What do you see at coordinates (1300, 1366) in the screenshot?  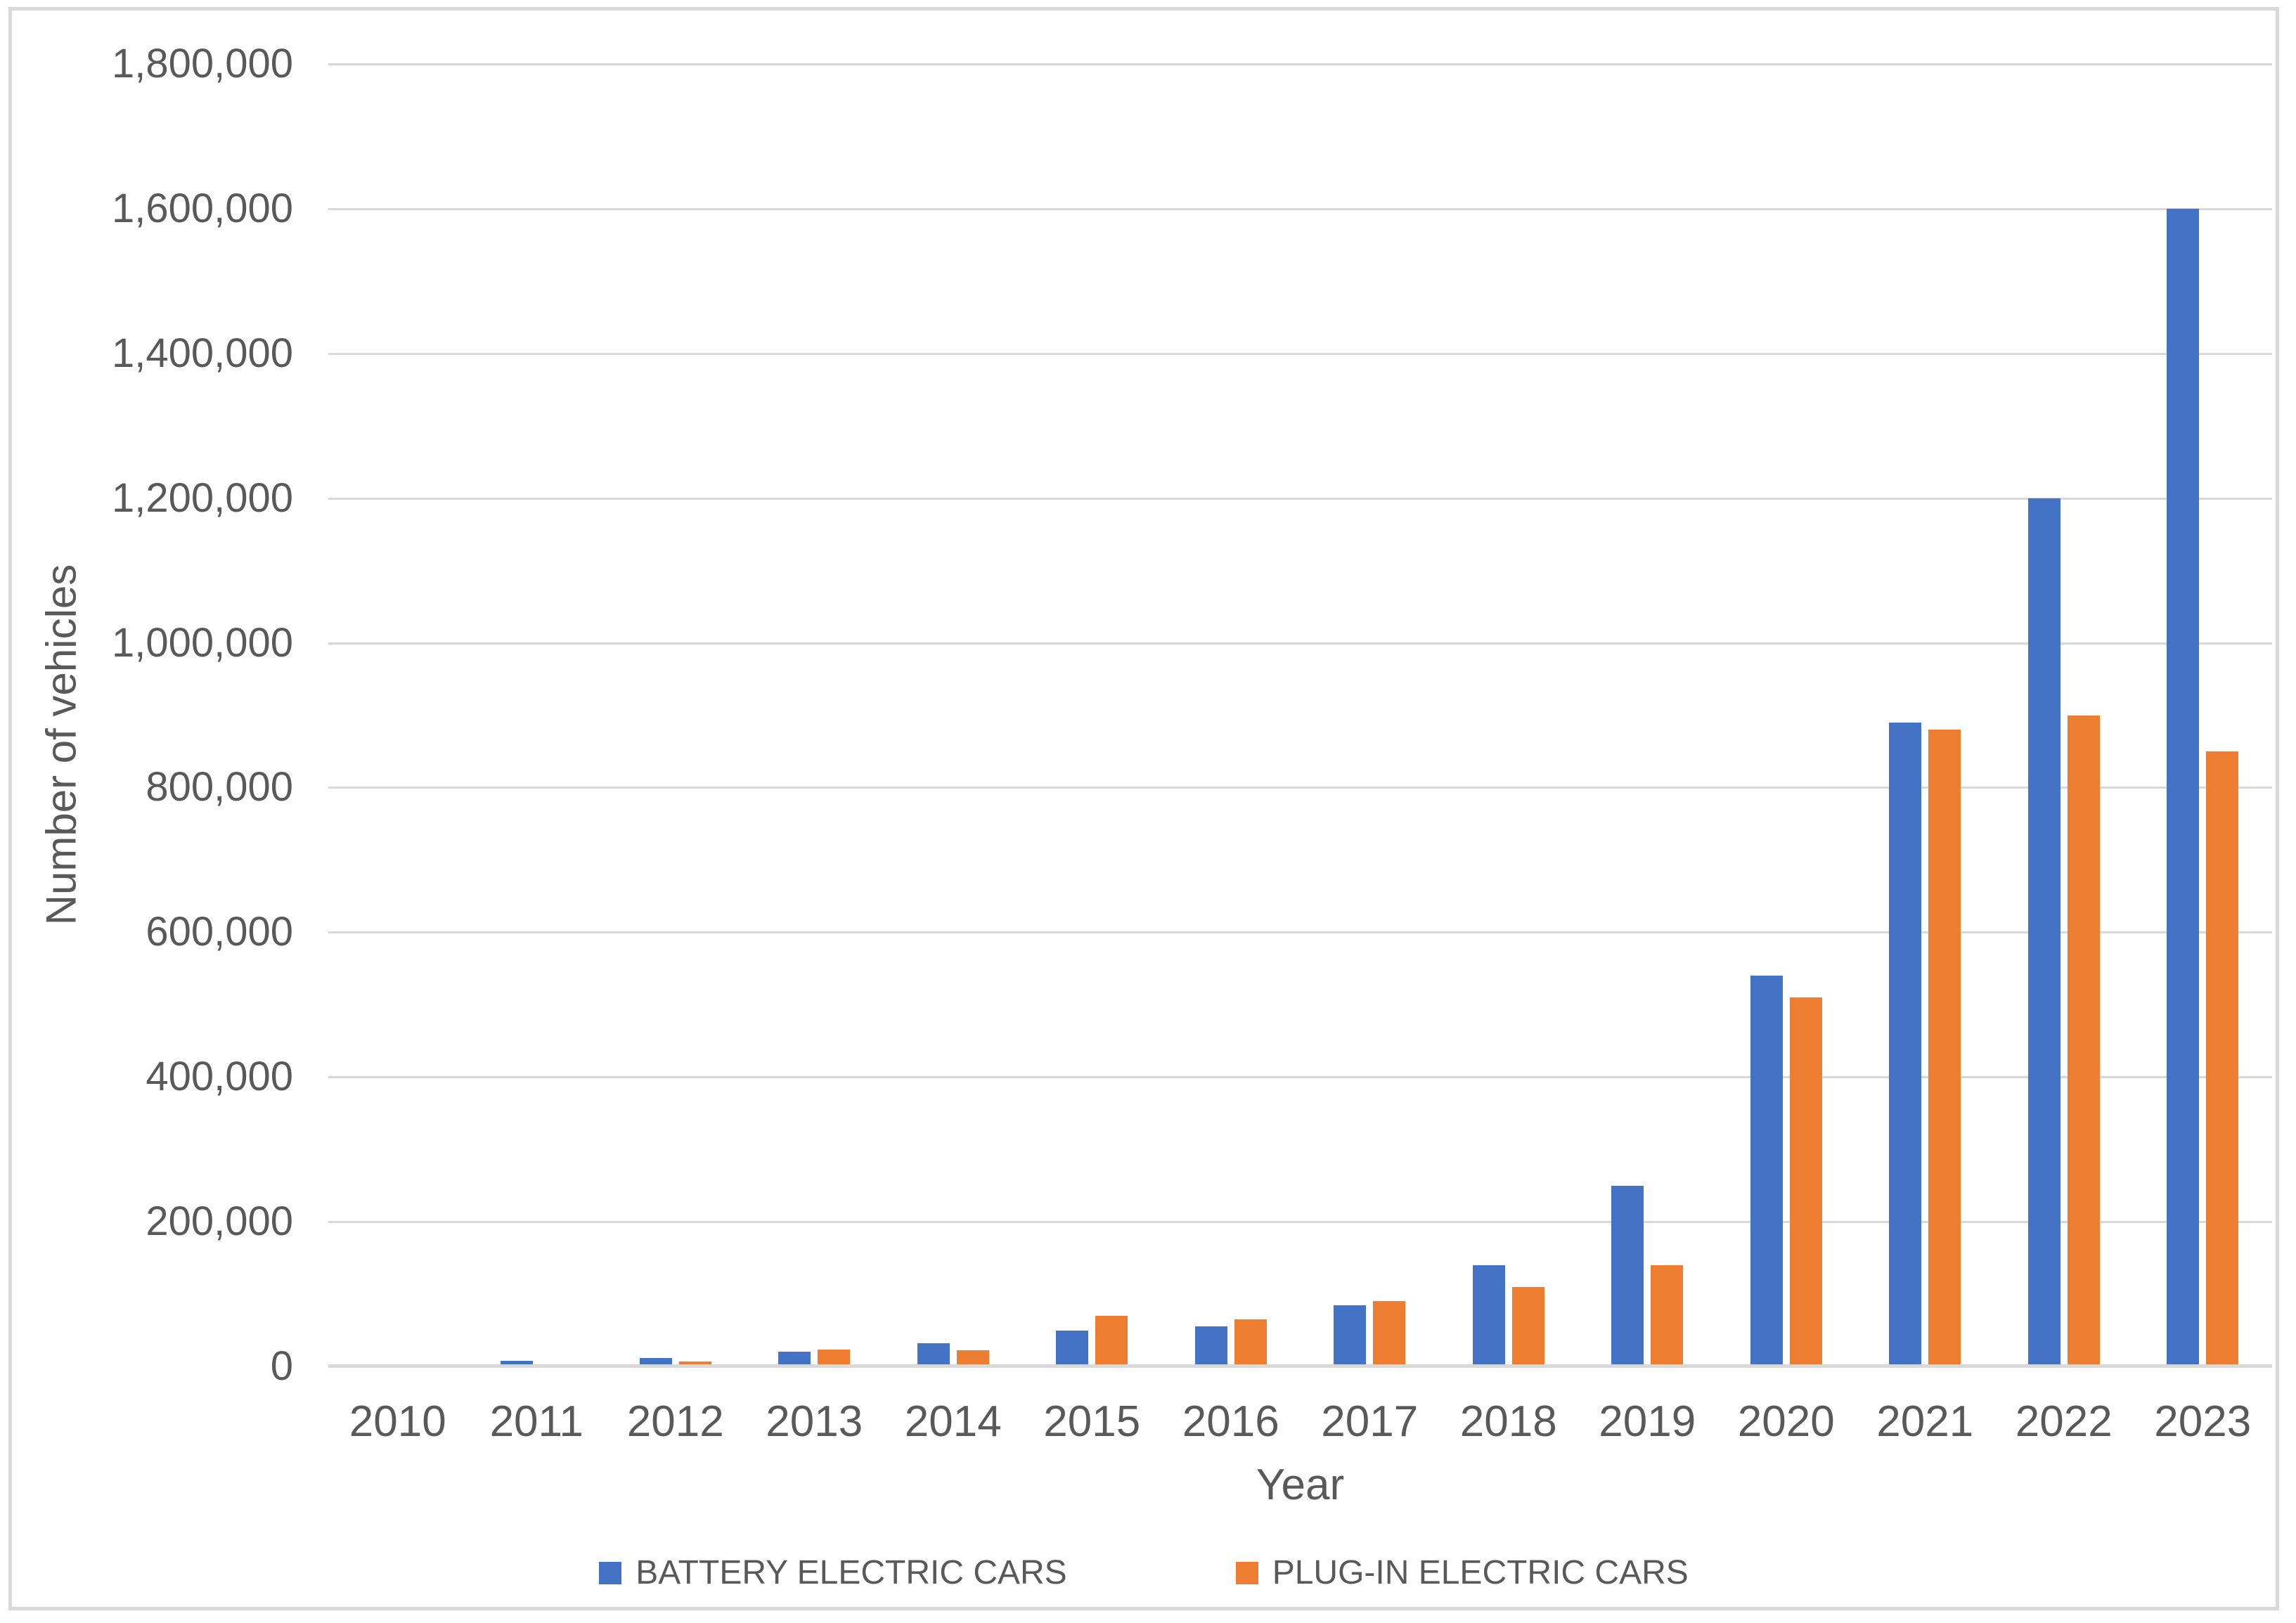 I see `x-axis-line` at bounding box center [1300, 1366].